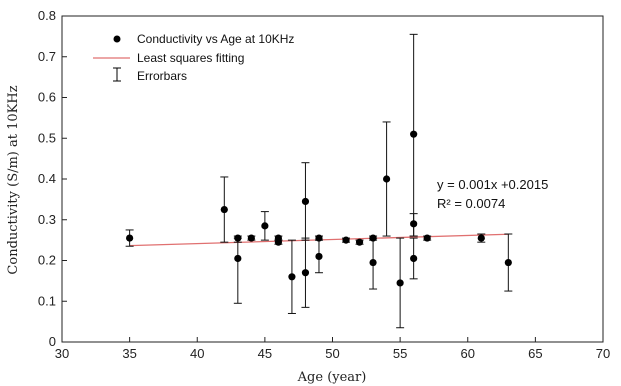 The width and height of the screenshot is (621, 386). Describe the element at coordinates (190, 58) in the screenshot. I see `legend-label-fit: Least squares fitting` at that location.